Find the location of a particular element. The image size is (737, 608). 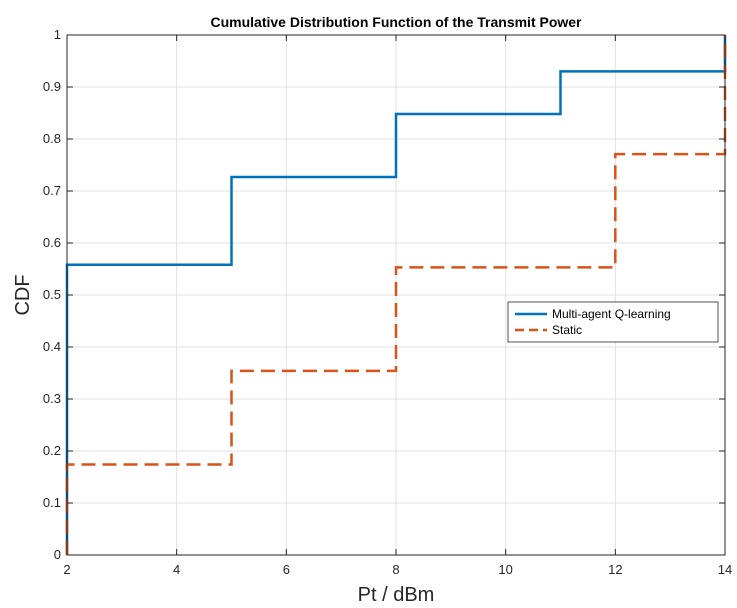

y-tick-label: 0.4 is located at coordinates (52, 346).